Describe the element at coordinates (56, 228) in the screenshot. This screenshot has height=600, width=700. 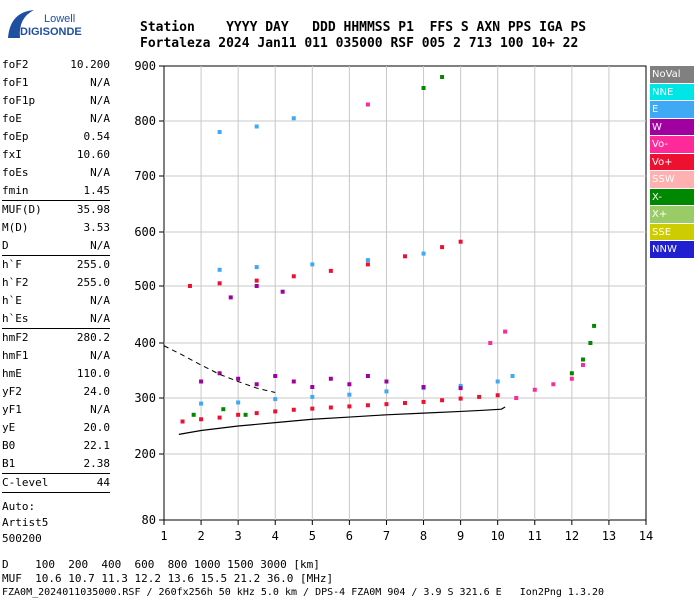
I see `param-row: M(D) 3.53` at that location.